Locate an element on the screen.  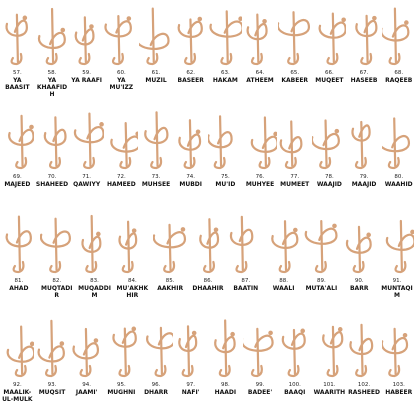
item-number: 82. is located at coordinates (57, 281).